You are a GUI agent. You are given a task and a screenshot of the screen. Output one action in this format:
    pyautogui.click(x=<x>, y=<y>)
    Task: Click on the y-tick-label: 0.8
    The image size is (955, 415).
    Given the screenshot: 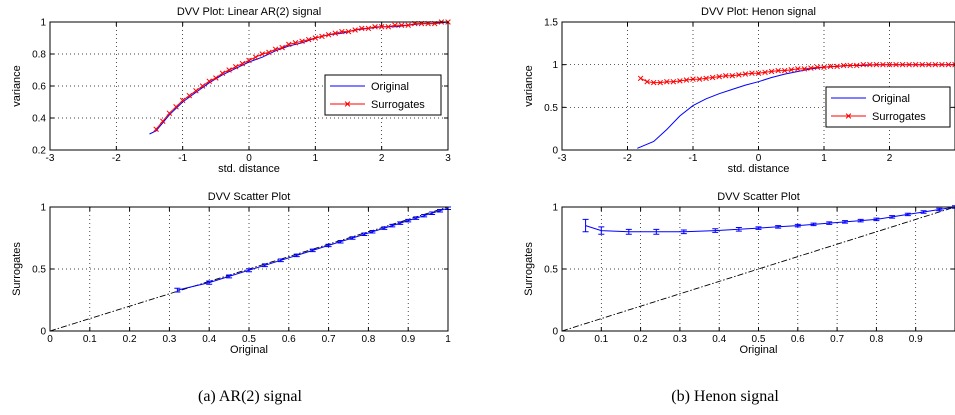 What is the action you would take?
    pyautogui.click(x=39, y=55)
    